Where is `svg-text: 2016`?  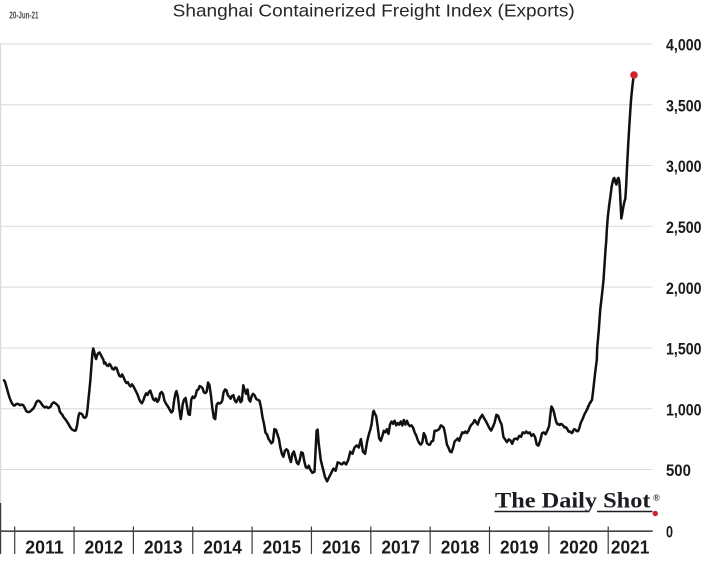
svg-text: 2016 is located at coordinates (341, 546).